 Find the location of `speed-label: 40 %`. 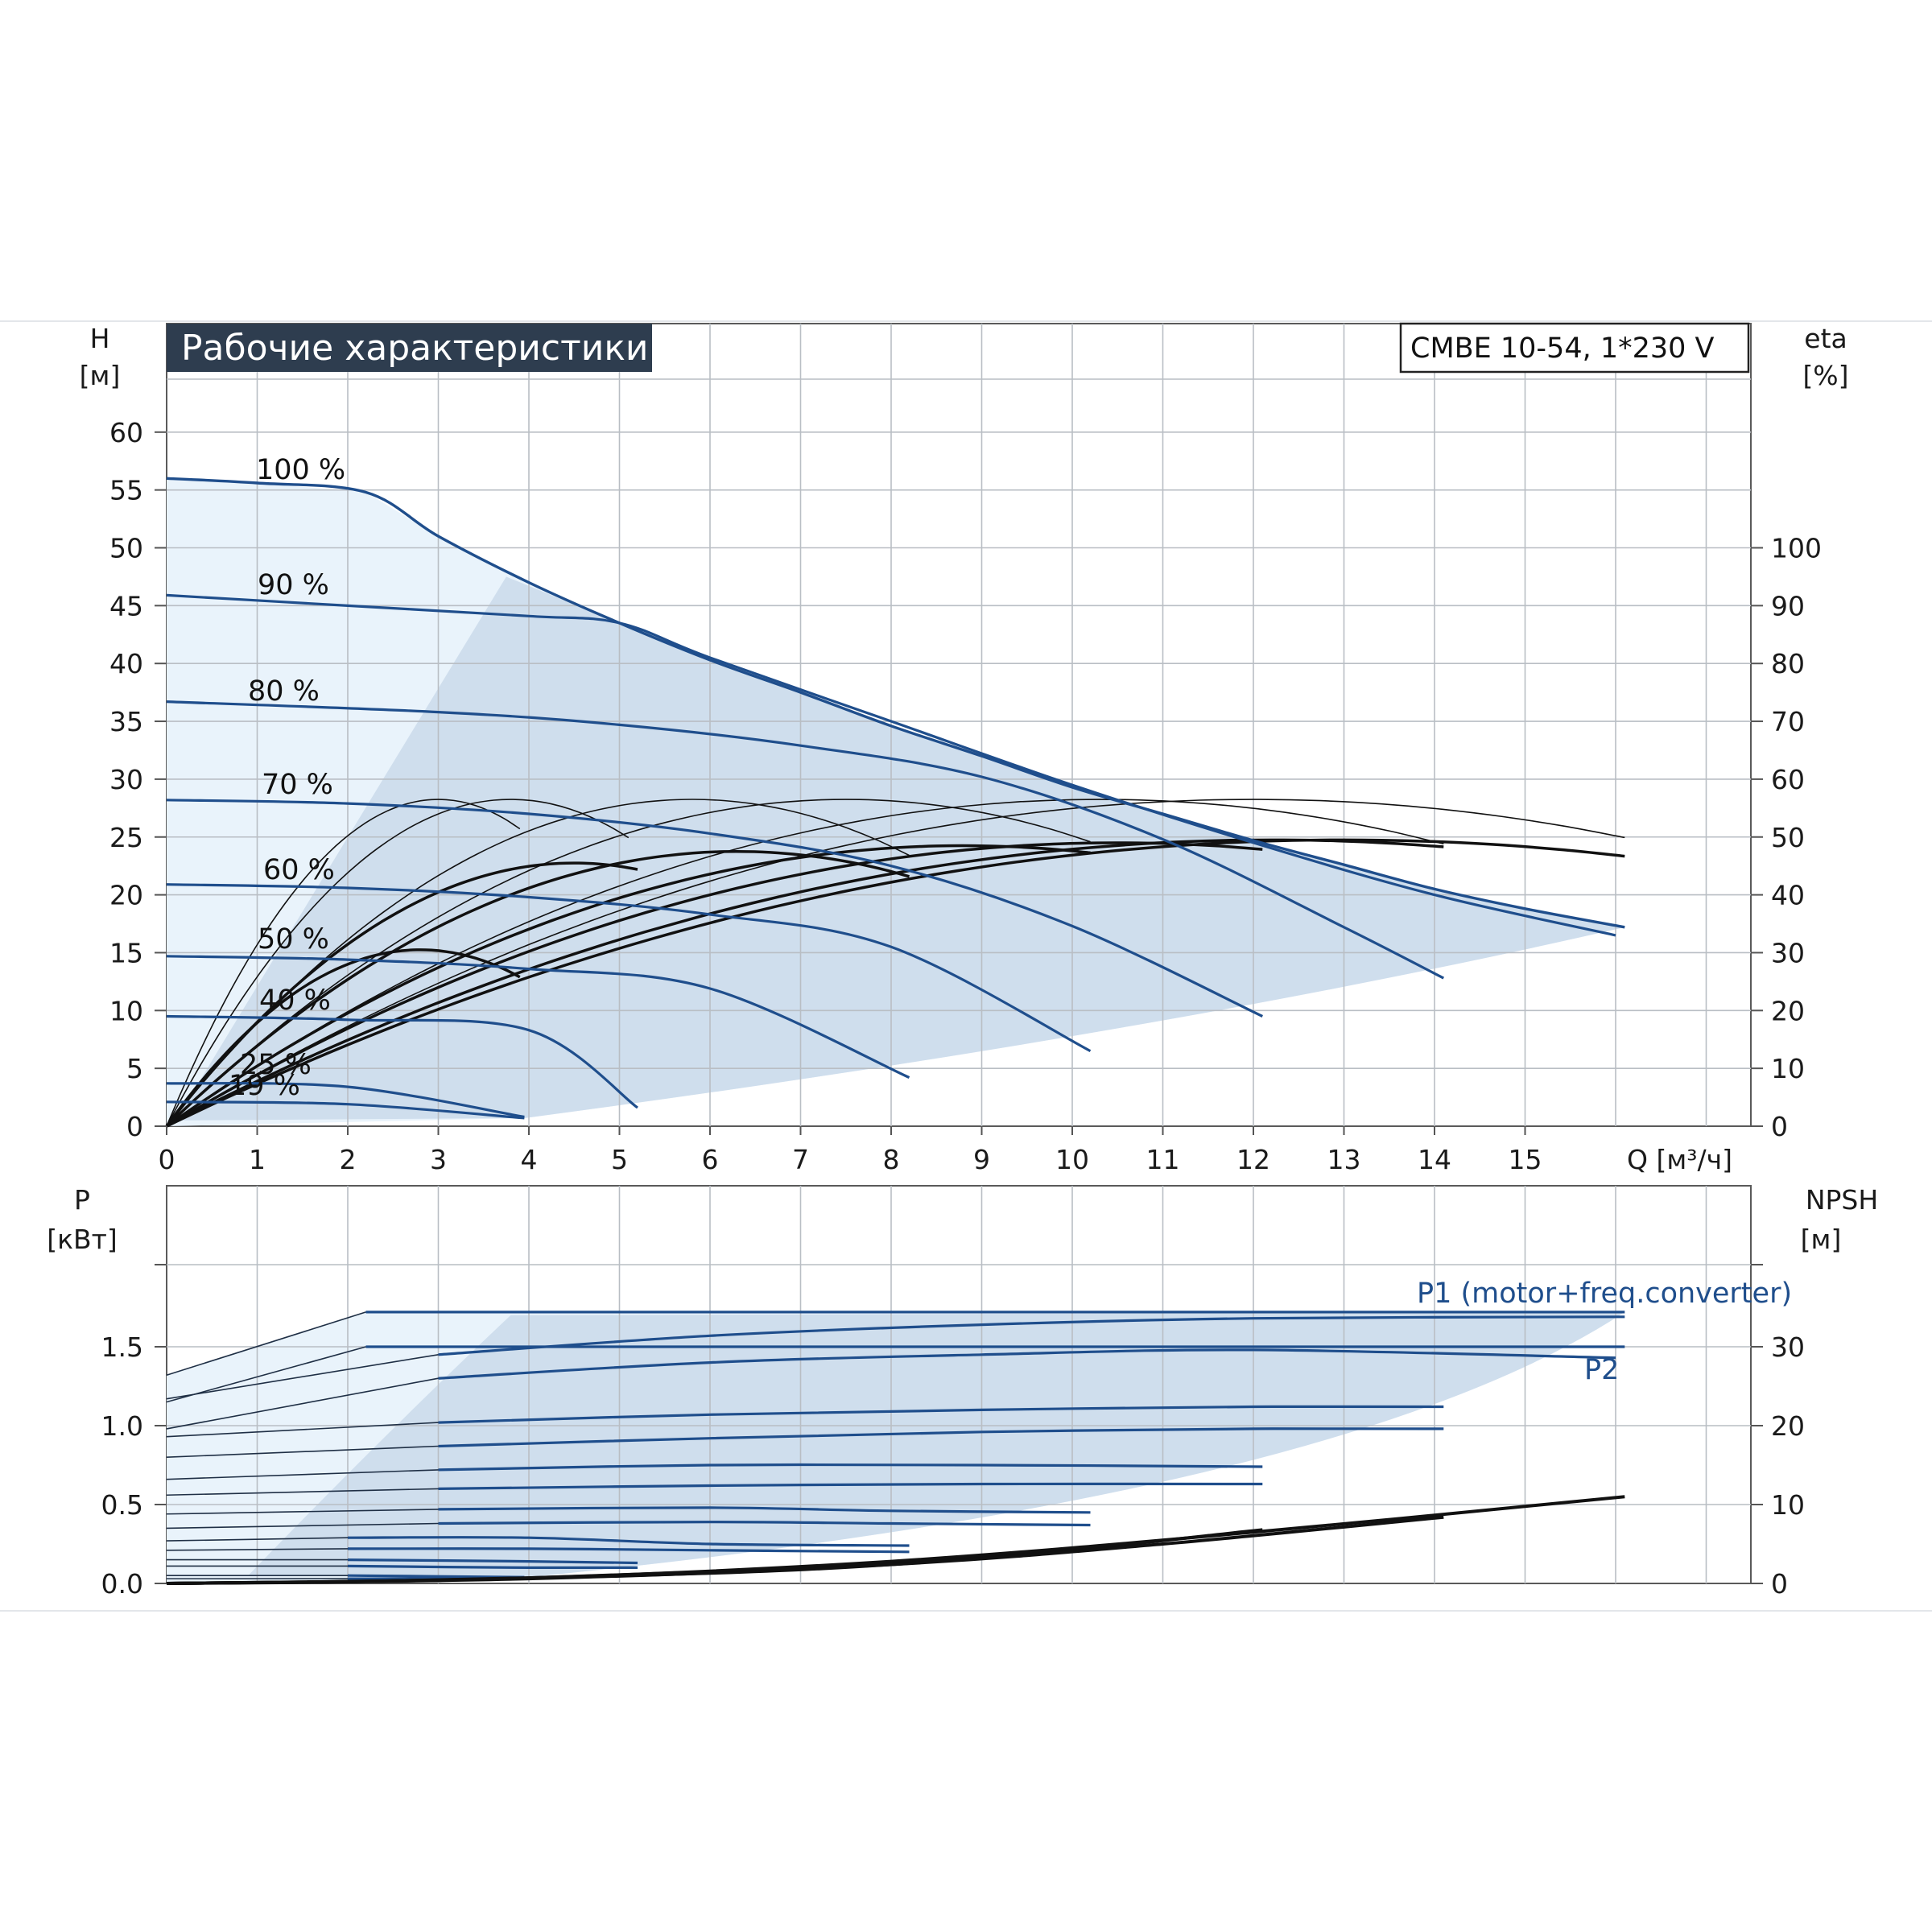

speed-label: 40 % is located at coordinates (295, 1001).